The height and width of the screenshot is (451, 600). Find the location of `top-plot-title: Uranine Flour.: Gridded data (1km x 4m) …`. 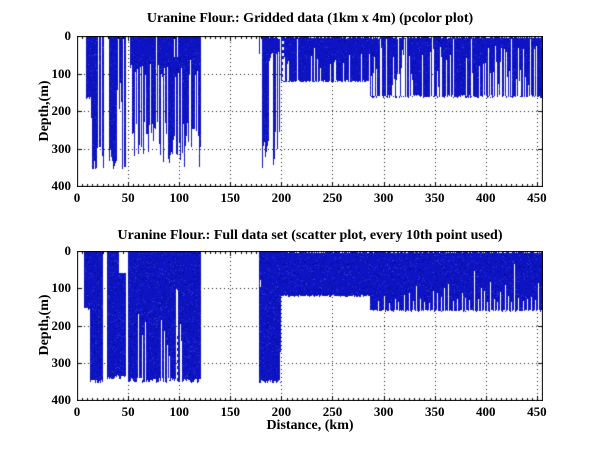

top-plot-title: Uranine Flour.: Gridded data (1km x 4m) … is located at coordinates (310, 18).